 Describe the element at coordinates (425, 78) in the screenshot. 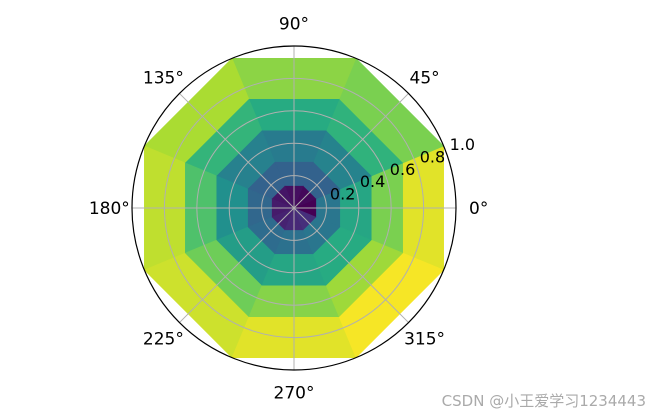

I see `theta-tick-label-1: 45°` at that location.